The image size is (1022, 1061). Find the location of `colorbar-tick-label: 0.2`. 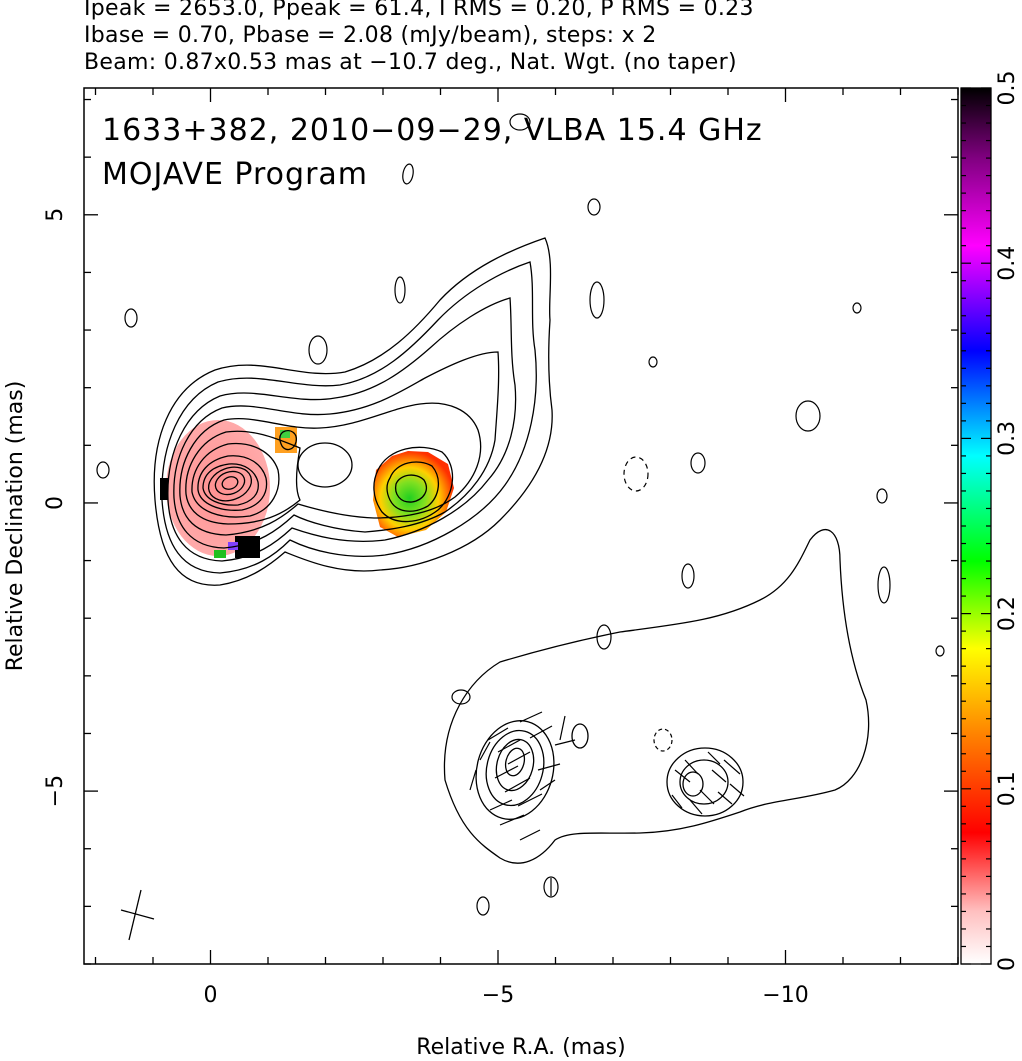

colorbar-tick-label: 0.2 is located at coordinates (1007, 613).